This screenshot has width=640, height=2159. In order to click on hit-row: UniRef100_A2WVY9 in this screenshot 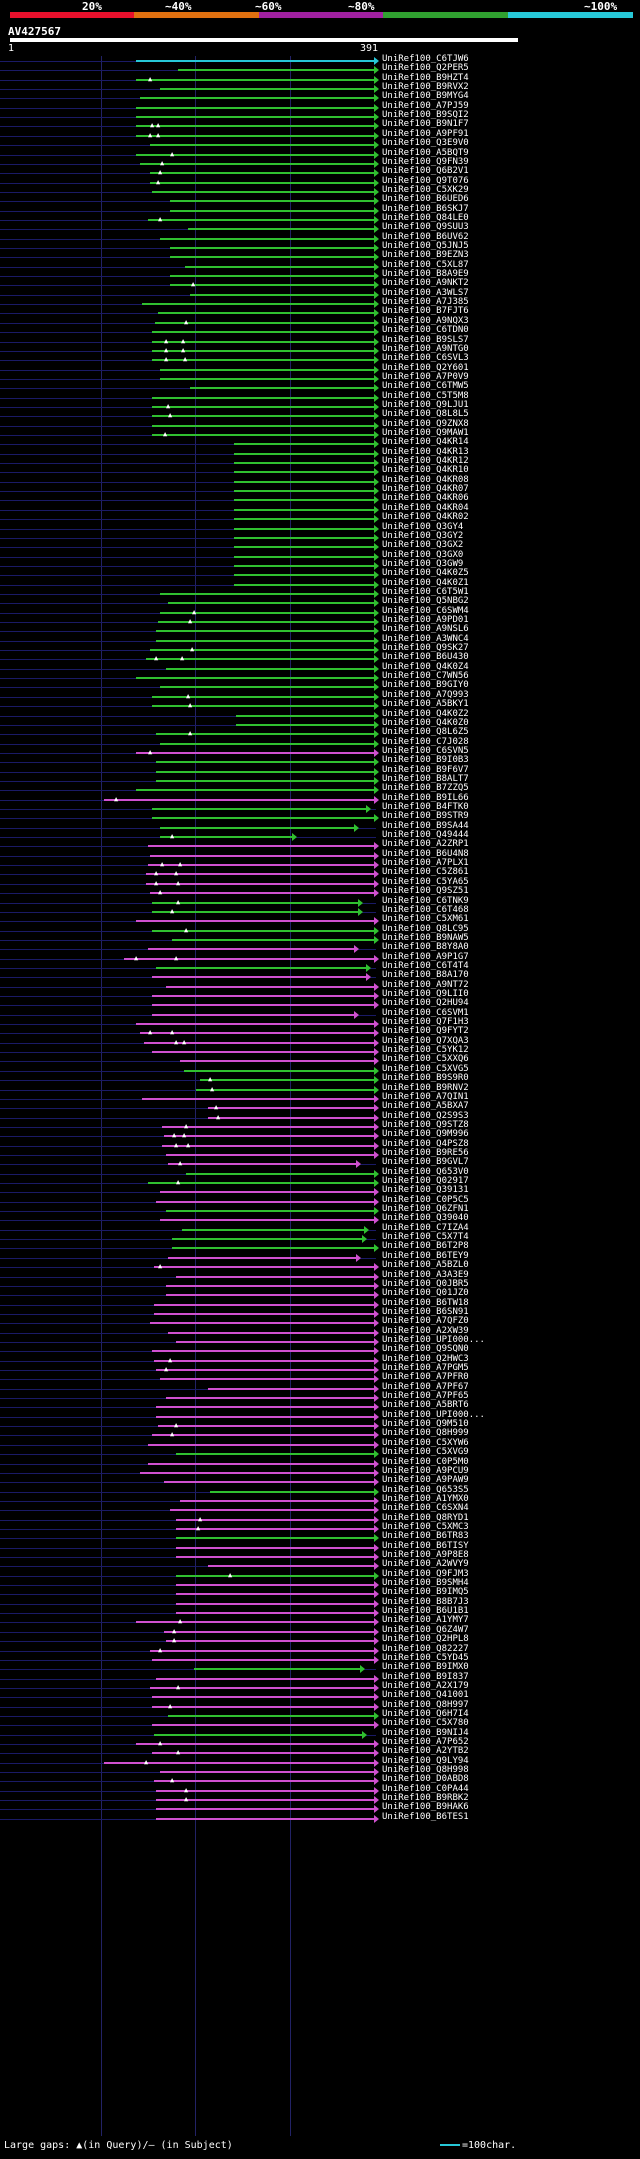, I will do `click(320, 1565)`.